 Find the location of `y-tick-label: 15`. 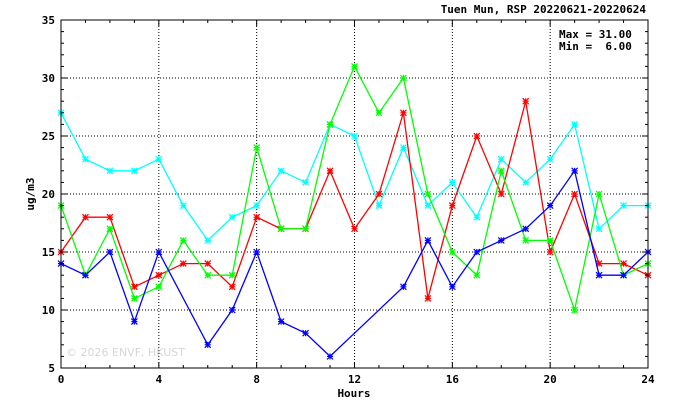

y-tick-label: 15 is located at coordinates (48, 252).